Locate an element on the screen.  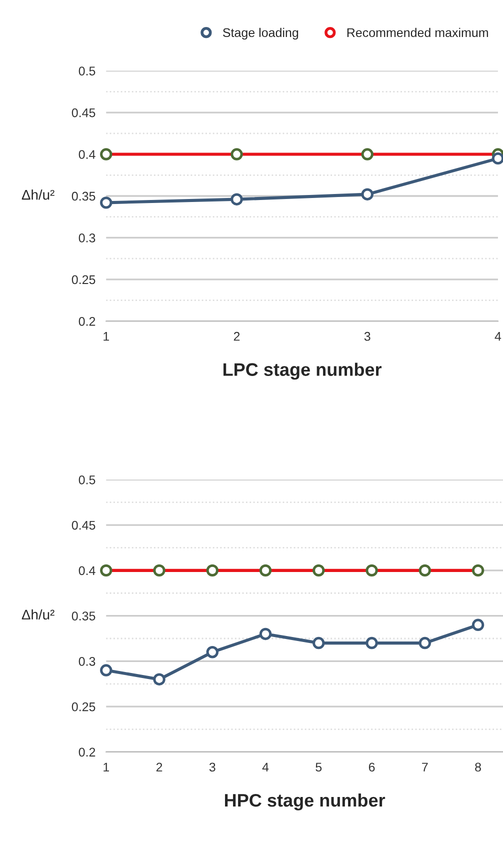
x-tick-label: 6 is located at coordinates (371, 767).